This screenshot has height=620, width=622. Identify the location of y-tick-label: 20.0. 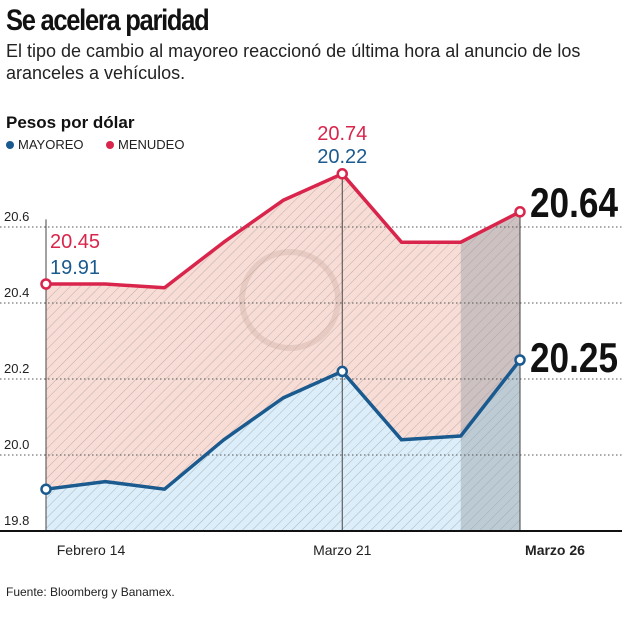
(16, 444).